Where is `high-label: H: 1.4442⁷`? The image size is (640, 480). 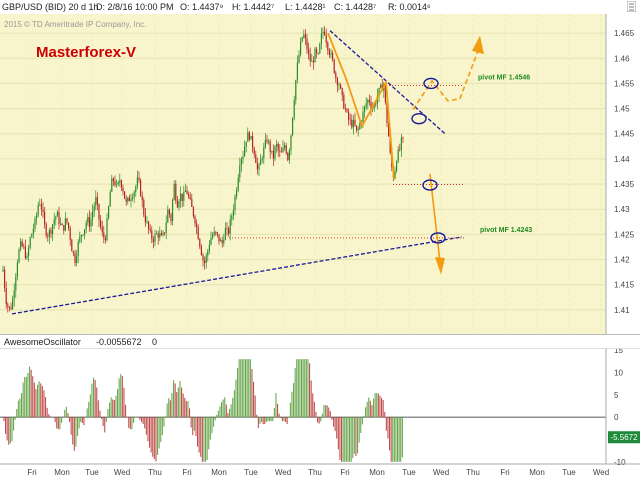 high-label: H: 1.4442⁷ is located at coordinates (253, 7).